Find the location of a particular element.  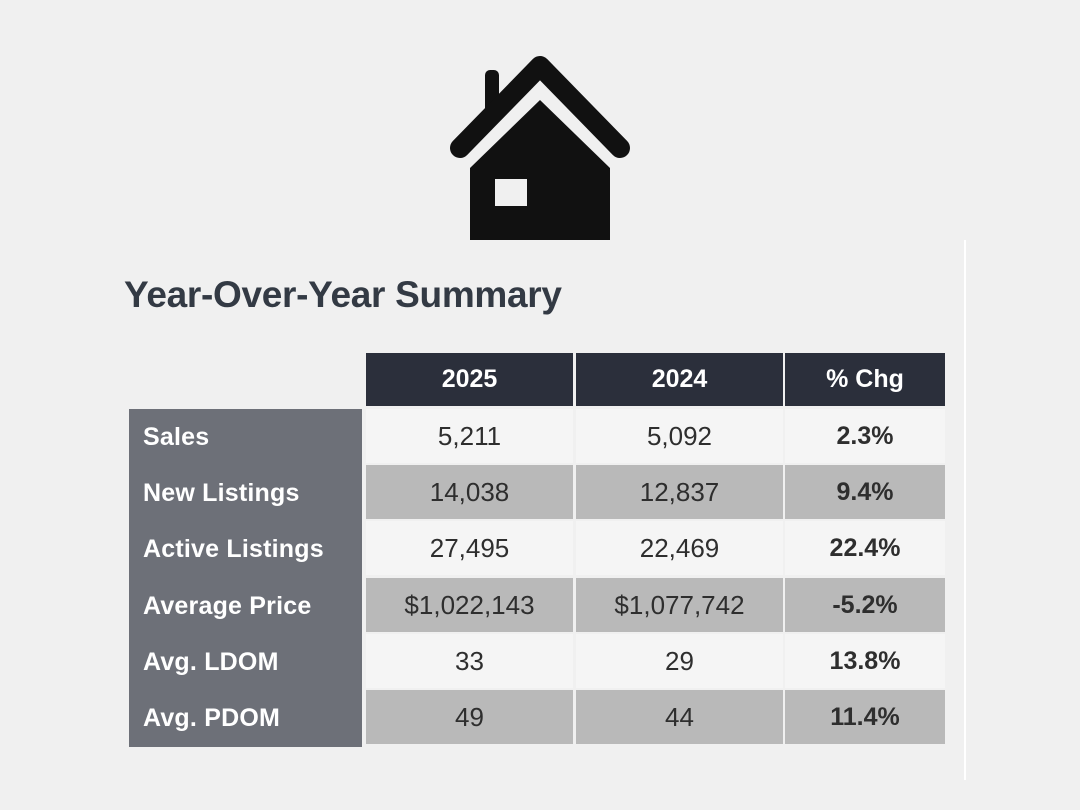

table-cell: 5,211 is located at coordinates (469, 436).